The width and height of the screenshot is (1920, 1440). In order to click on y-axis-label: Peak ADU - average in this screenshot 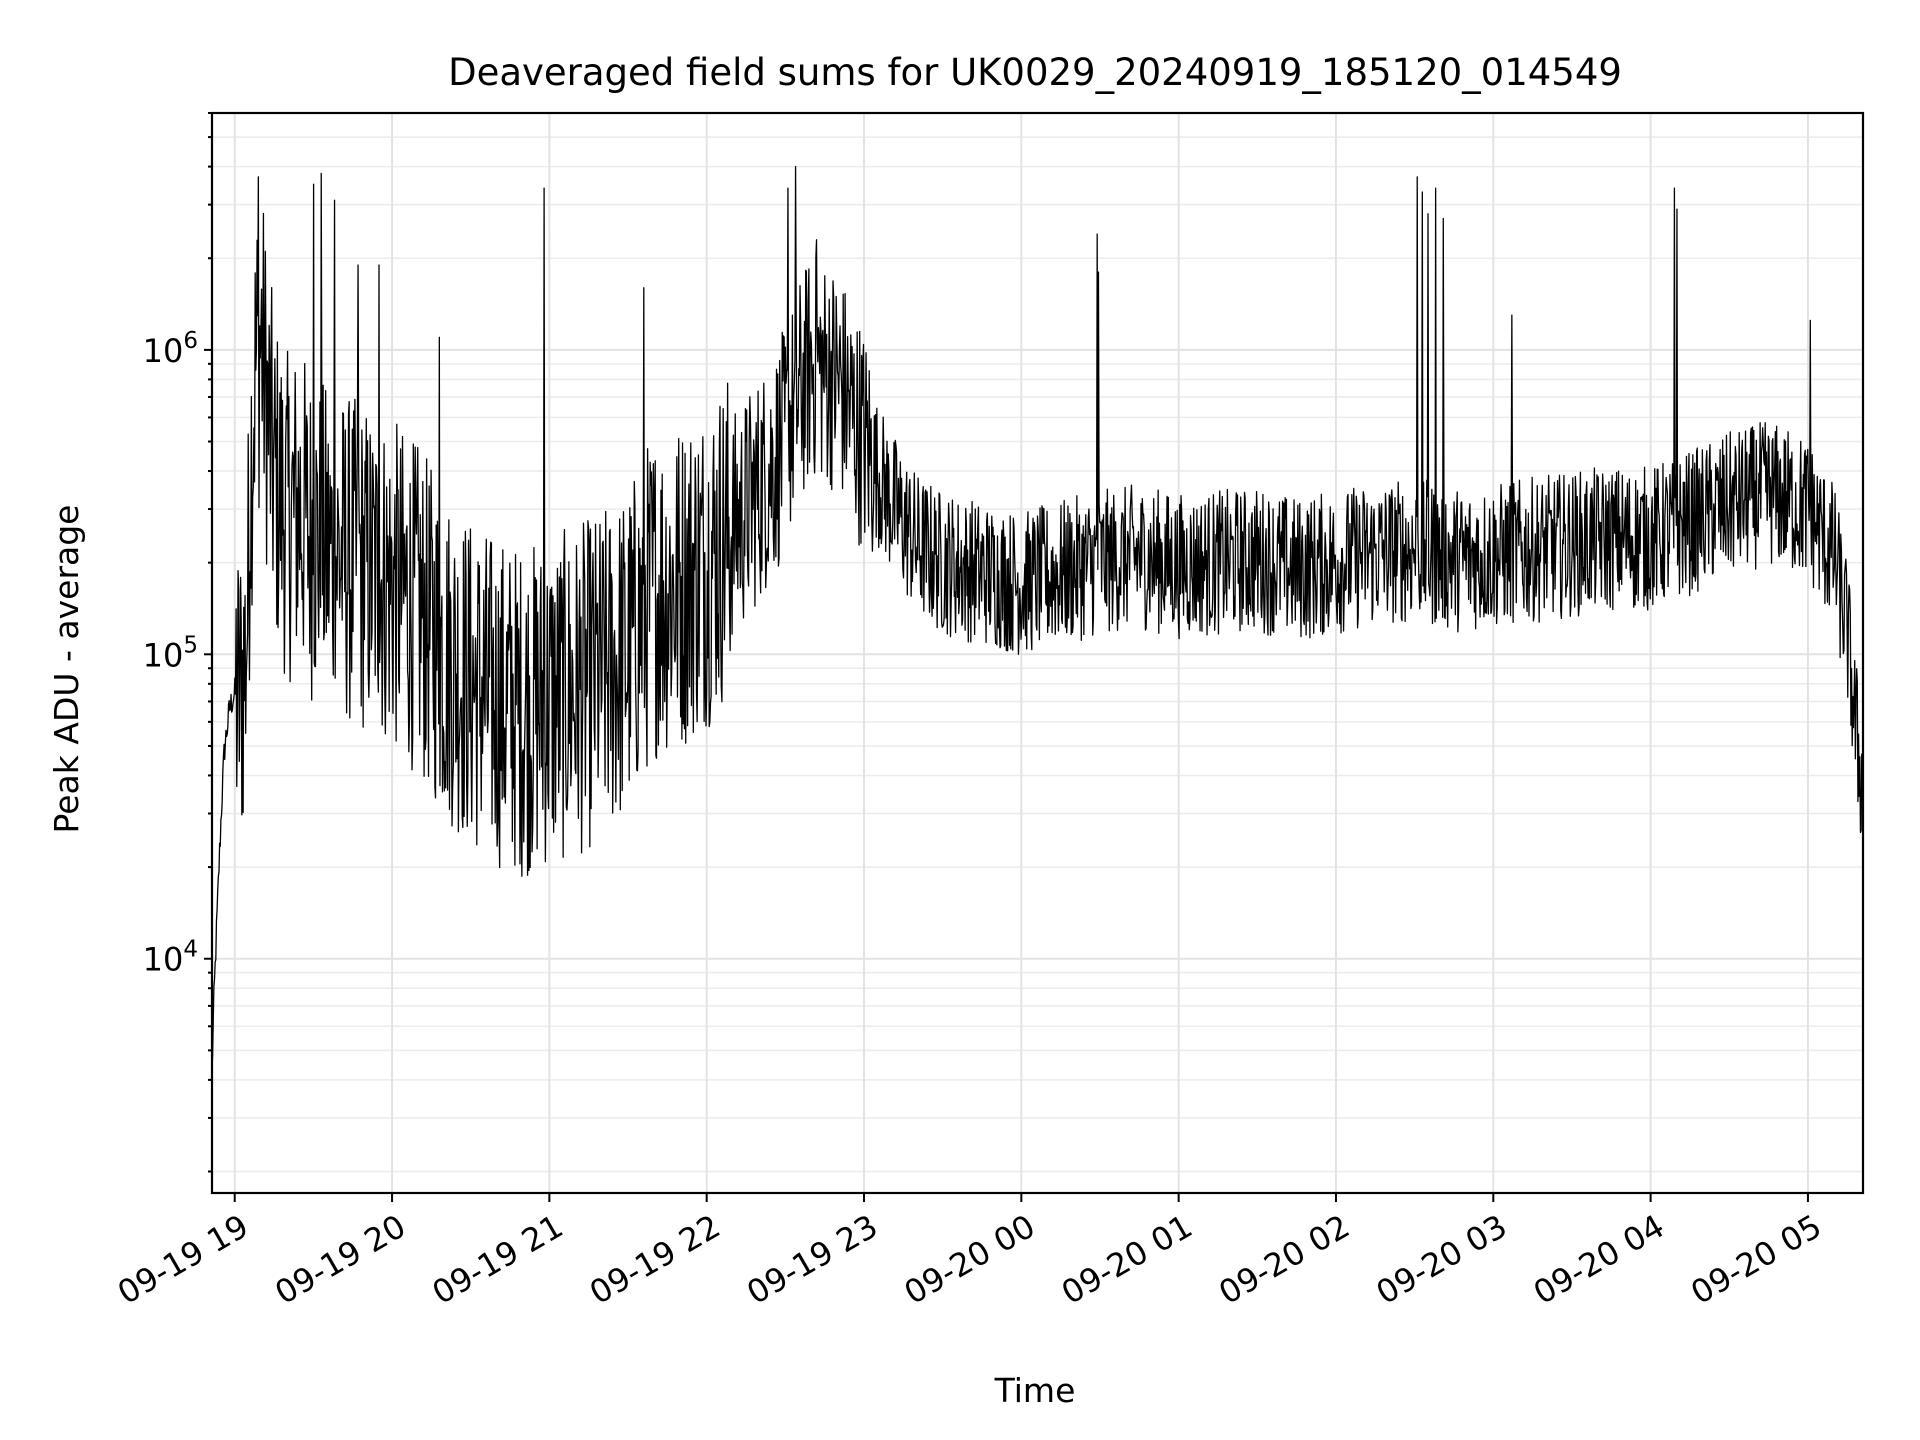, I will do `click(66, 669)`.